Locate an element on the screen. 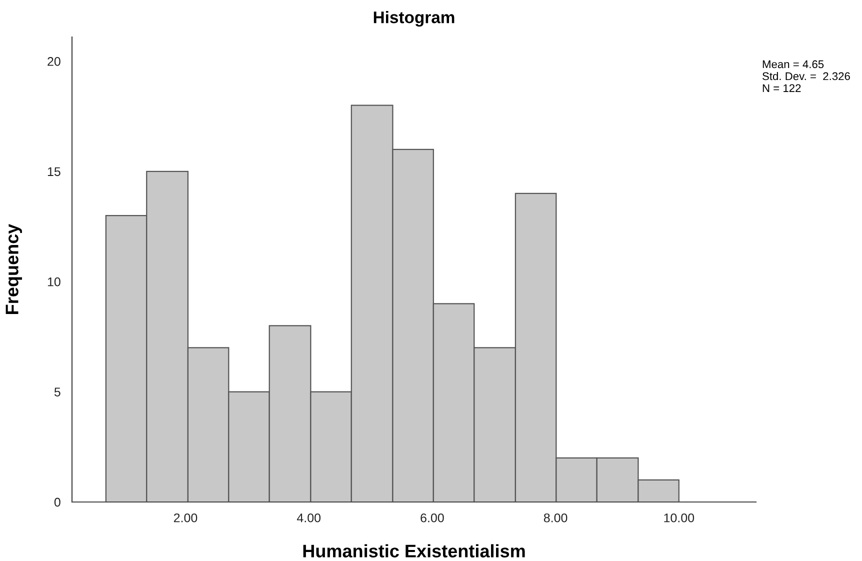 Image resolution: width=862 pixels, height=561 pixels. text: Mean = 4.65 Std. Dev. = 2.326 N = 122 is located at coordinates (806, 76).